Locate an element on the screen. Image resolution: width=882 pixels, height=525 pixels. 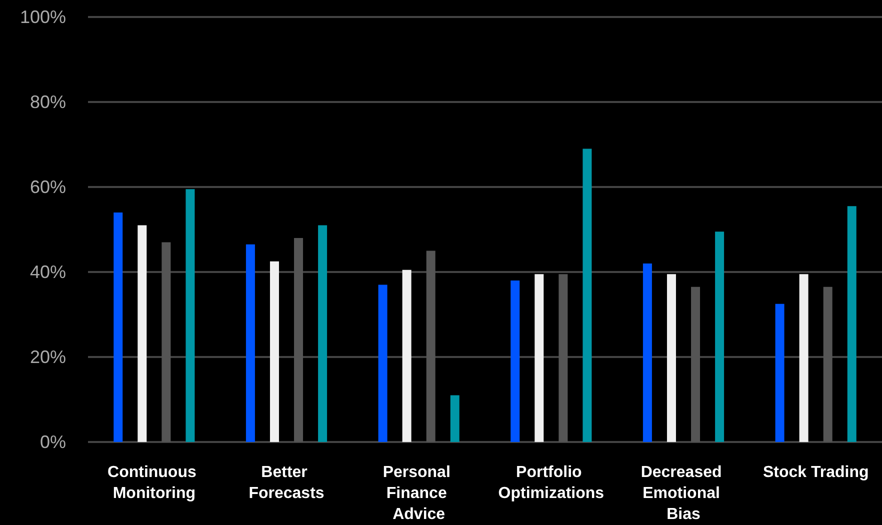
x-tick-label: Continuous Monitoring is located at coordinates (154, 483).